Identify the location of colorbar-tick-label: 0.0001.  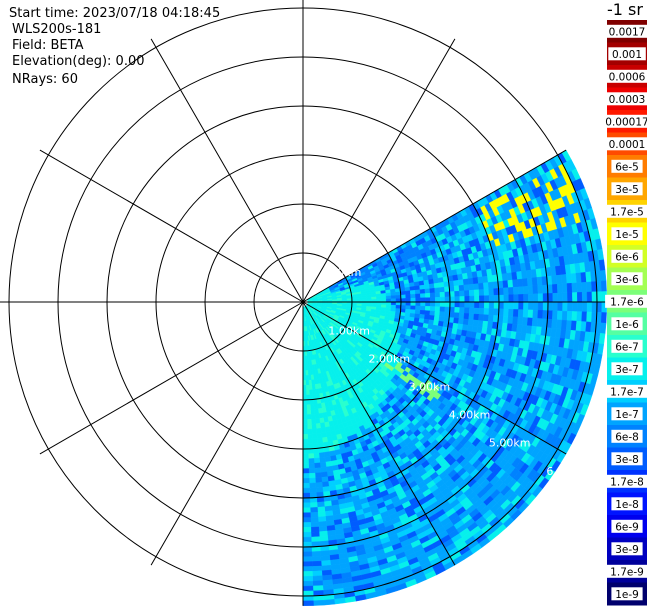
(627, 145).